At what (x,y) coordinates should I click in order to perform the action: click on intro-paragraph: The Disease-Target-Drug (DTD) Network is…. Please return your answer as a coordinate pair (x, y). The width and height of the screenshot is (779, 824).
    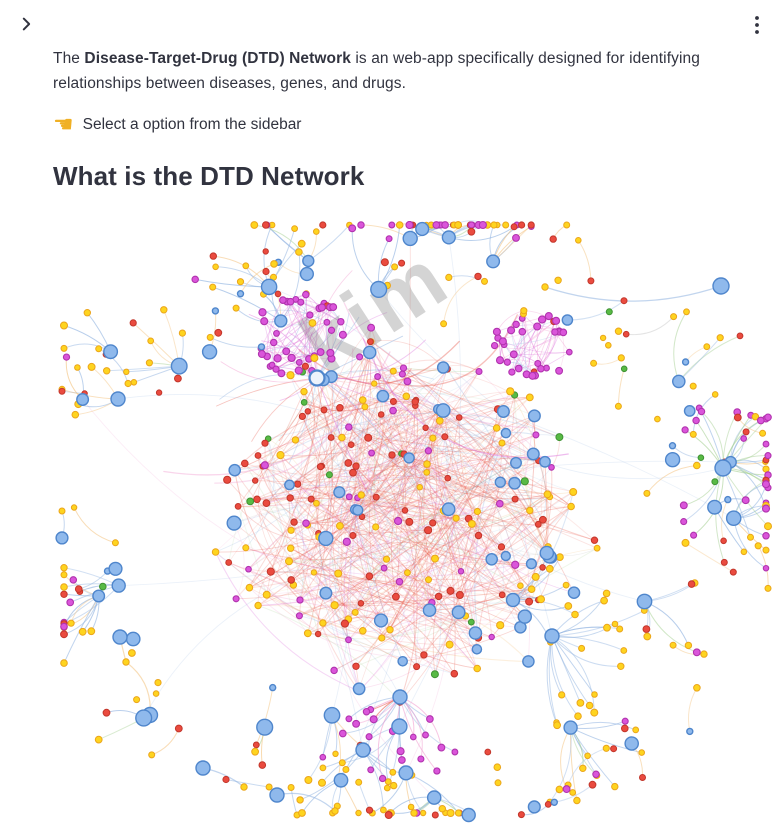
    Looking at the image, I should click on (387, 71).